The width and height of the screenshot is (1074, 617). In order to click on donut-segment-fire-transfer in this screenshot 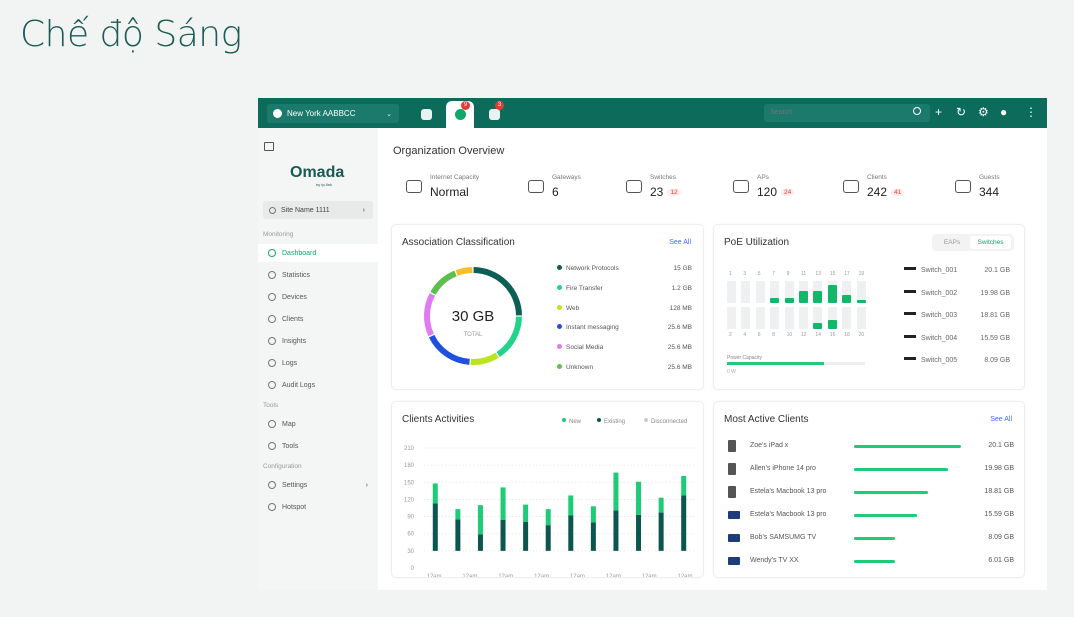, I will do `click(509, 337)`.